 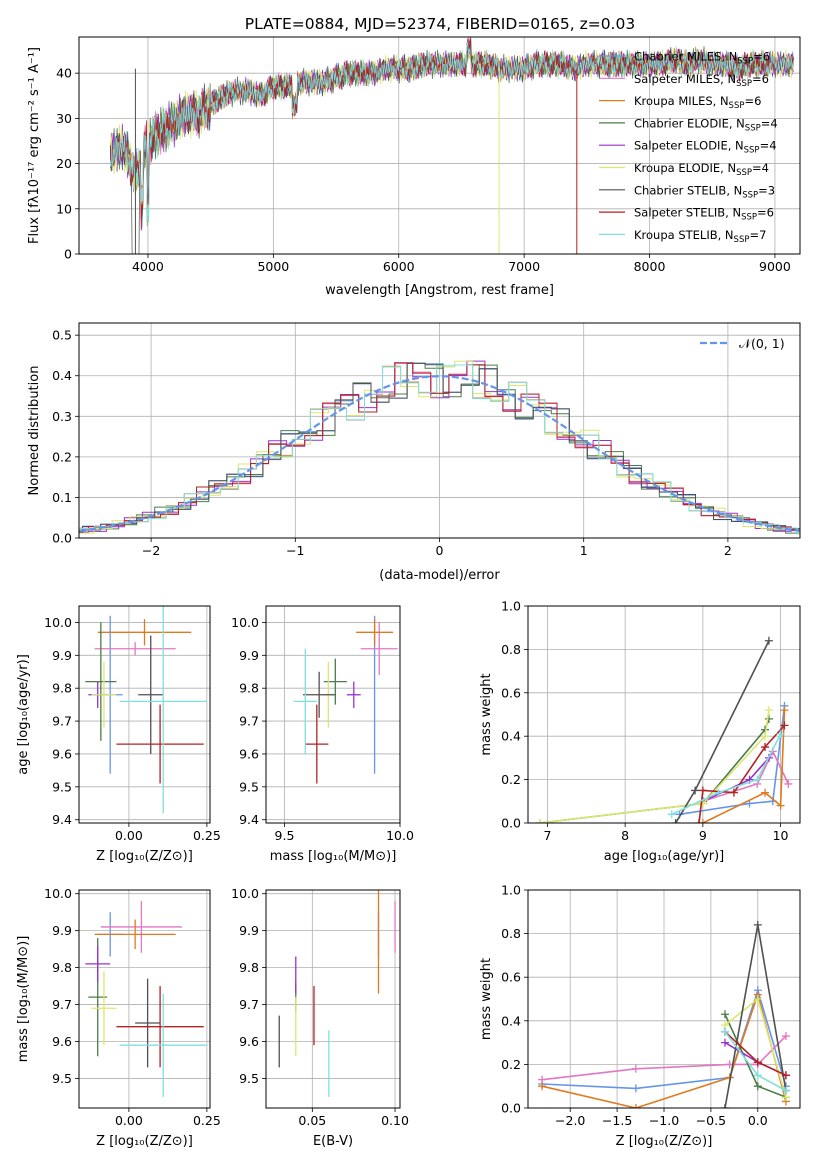 I want to click on x-tick-label: 6000, so click(x=399, y=266).